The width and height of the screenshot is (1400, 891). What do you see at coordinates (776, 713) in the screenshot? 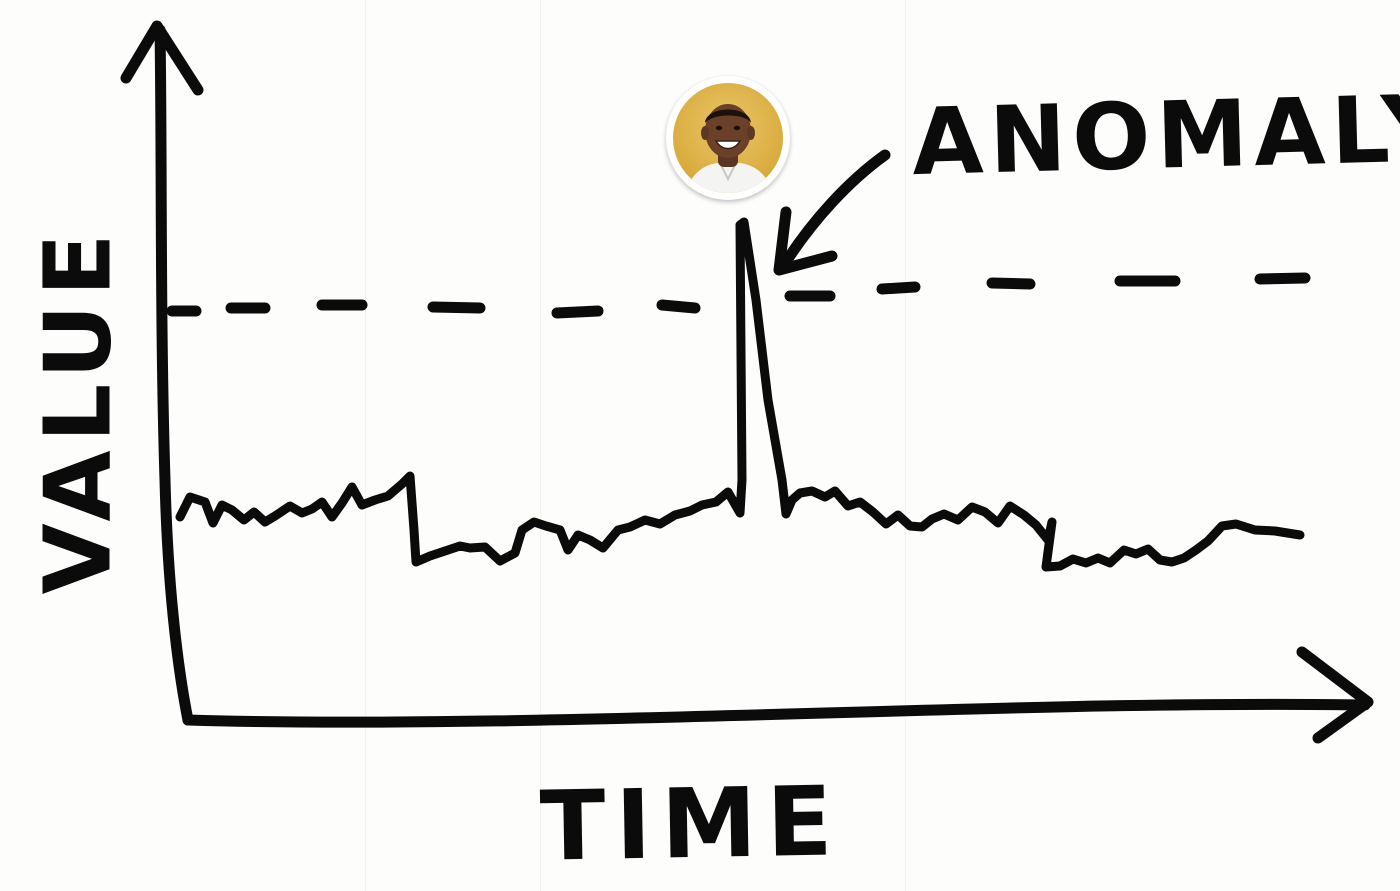
I see `x-axis` at bounding box center [776, 713].